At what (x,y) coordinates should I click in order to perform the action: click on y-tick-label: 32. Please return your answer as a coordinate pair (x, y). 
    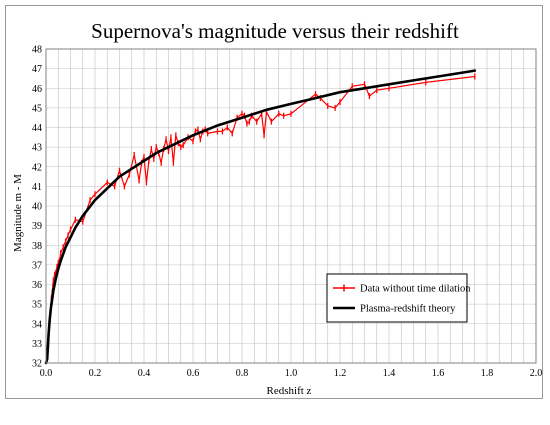
    Looking at the image, I should click on (37, 364).